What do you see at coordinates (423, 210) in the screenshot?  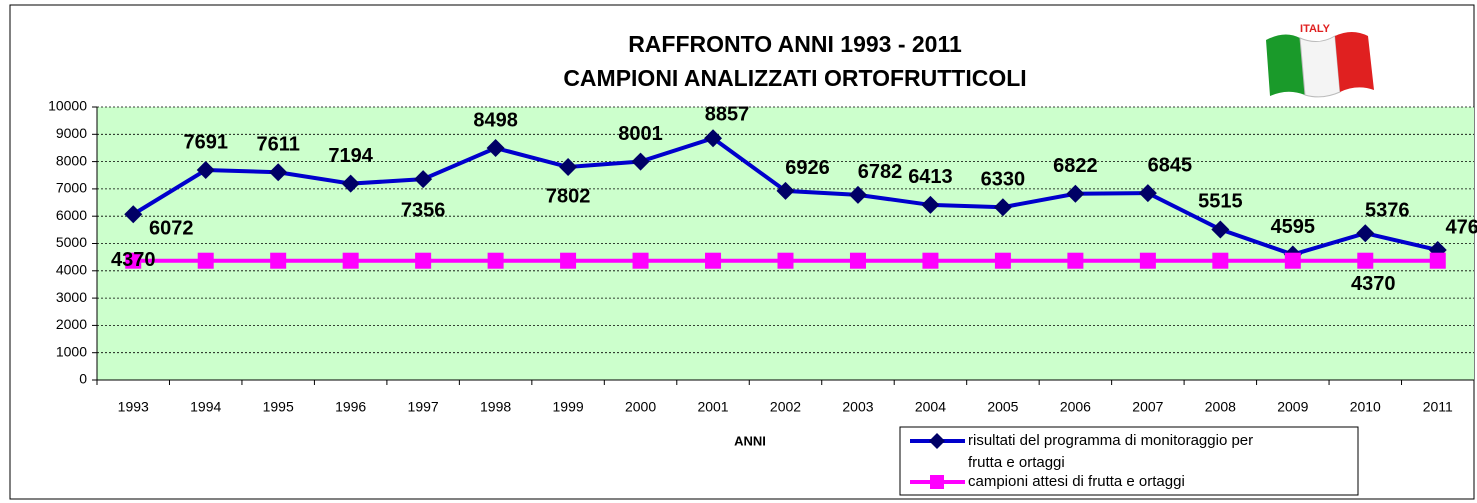 I see `data-label: 7356` at bounding box center [423, 210].